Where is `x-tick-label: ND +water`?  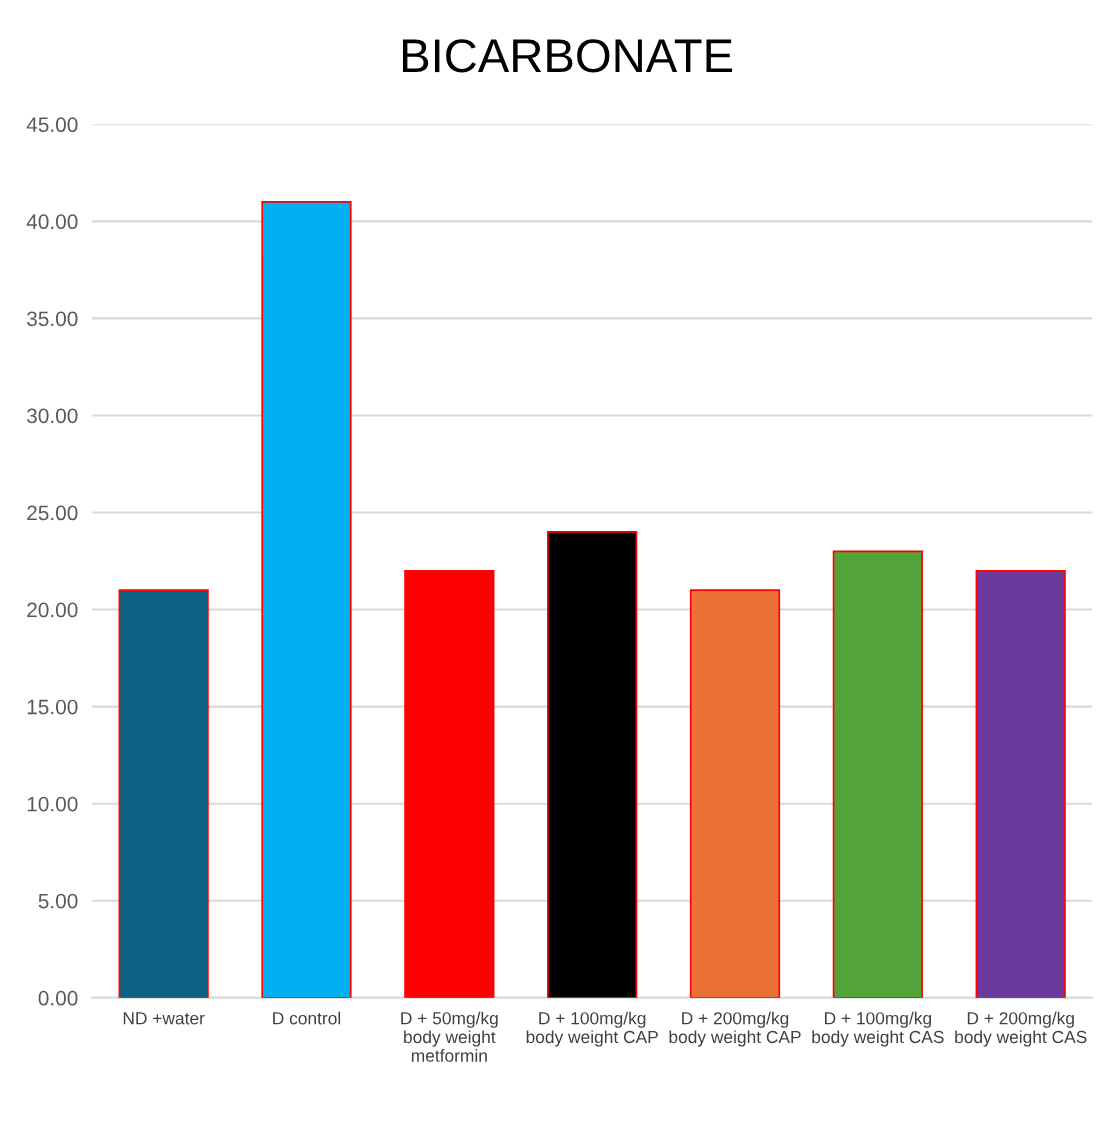 x-tick-label: ND +water is located at coordinates (164, 1018).